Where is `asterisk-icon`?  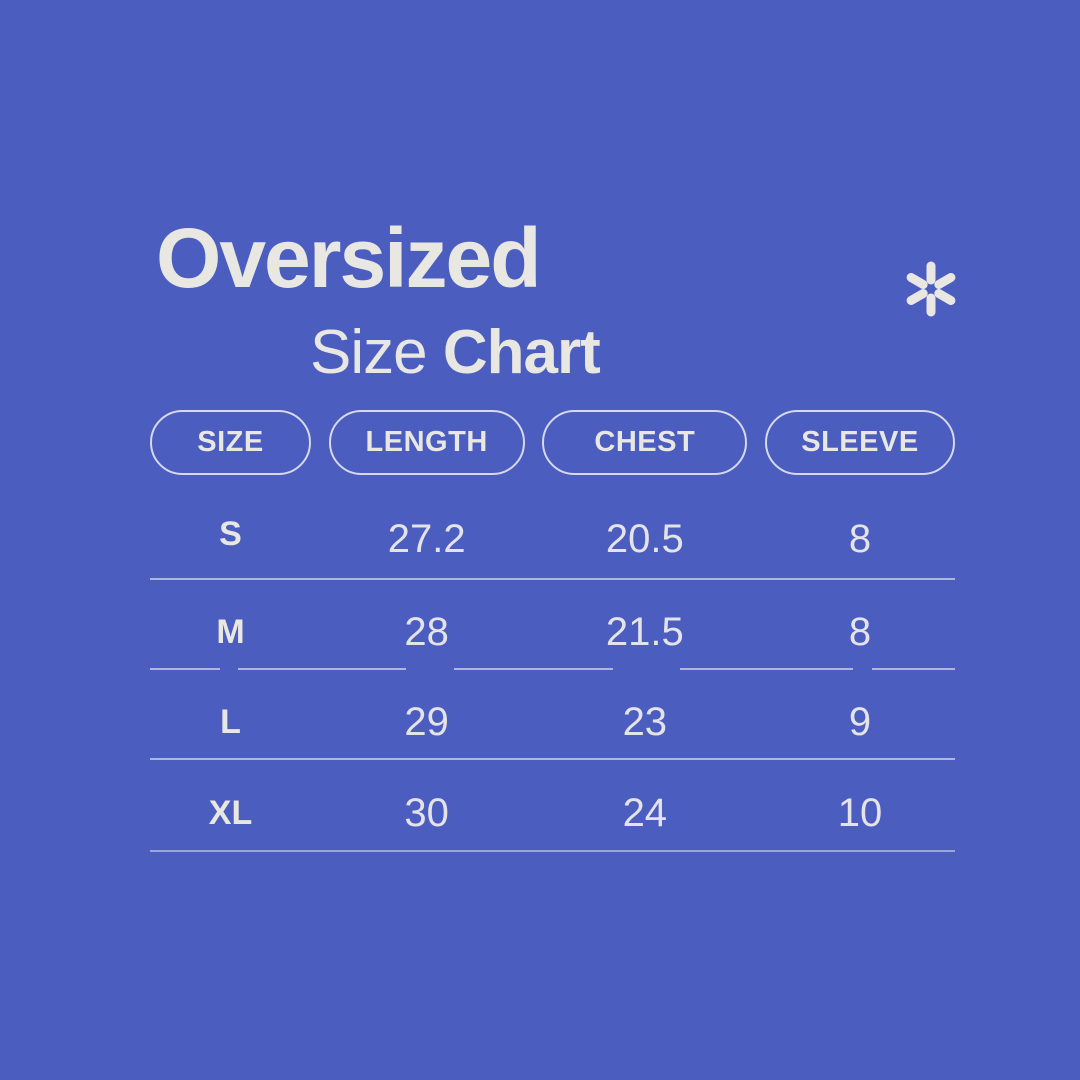
asterisk-icon is located at coordinates (931, 289).